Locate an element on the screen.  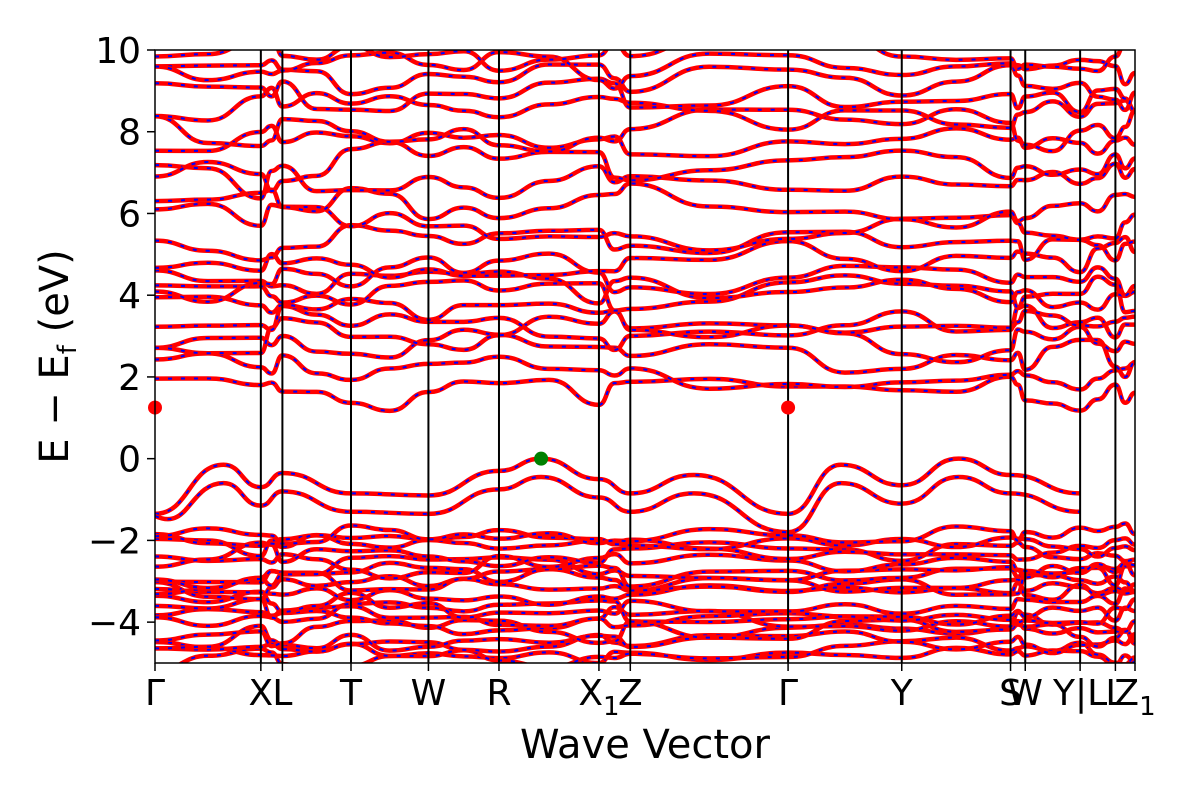
y-axis-label: E − Ef (eV) is located at coordinates (57, 356).